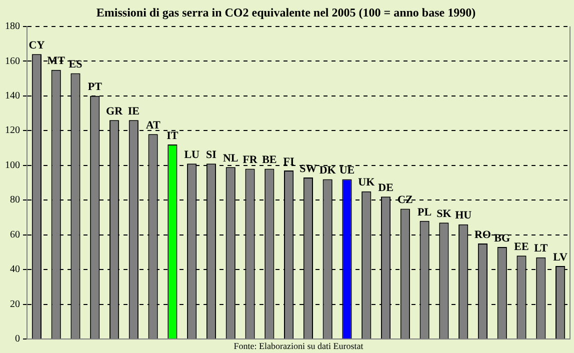  Describe the element at coordinates (15, 234) in the screenshot. I see `y-tick-label: 60` at that location.